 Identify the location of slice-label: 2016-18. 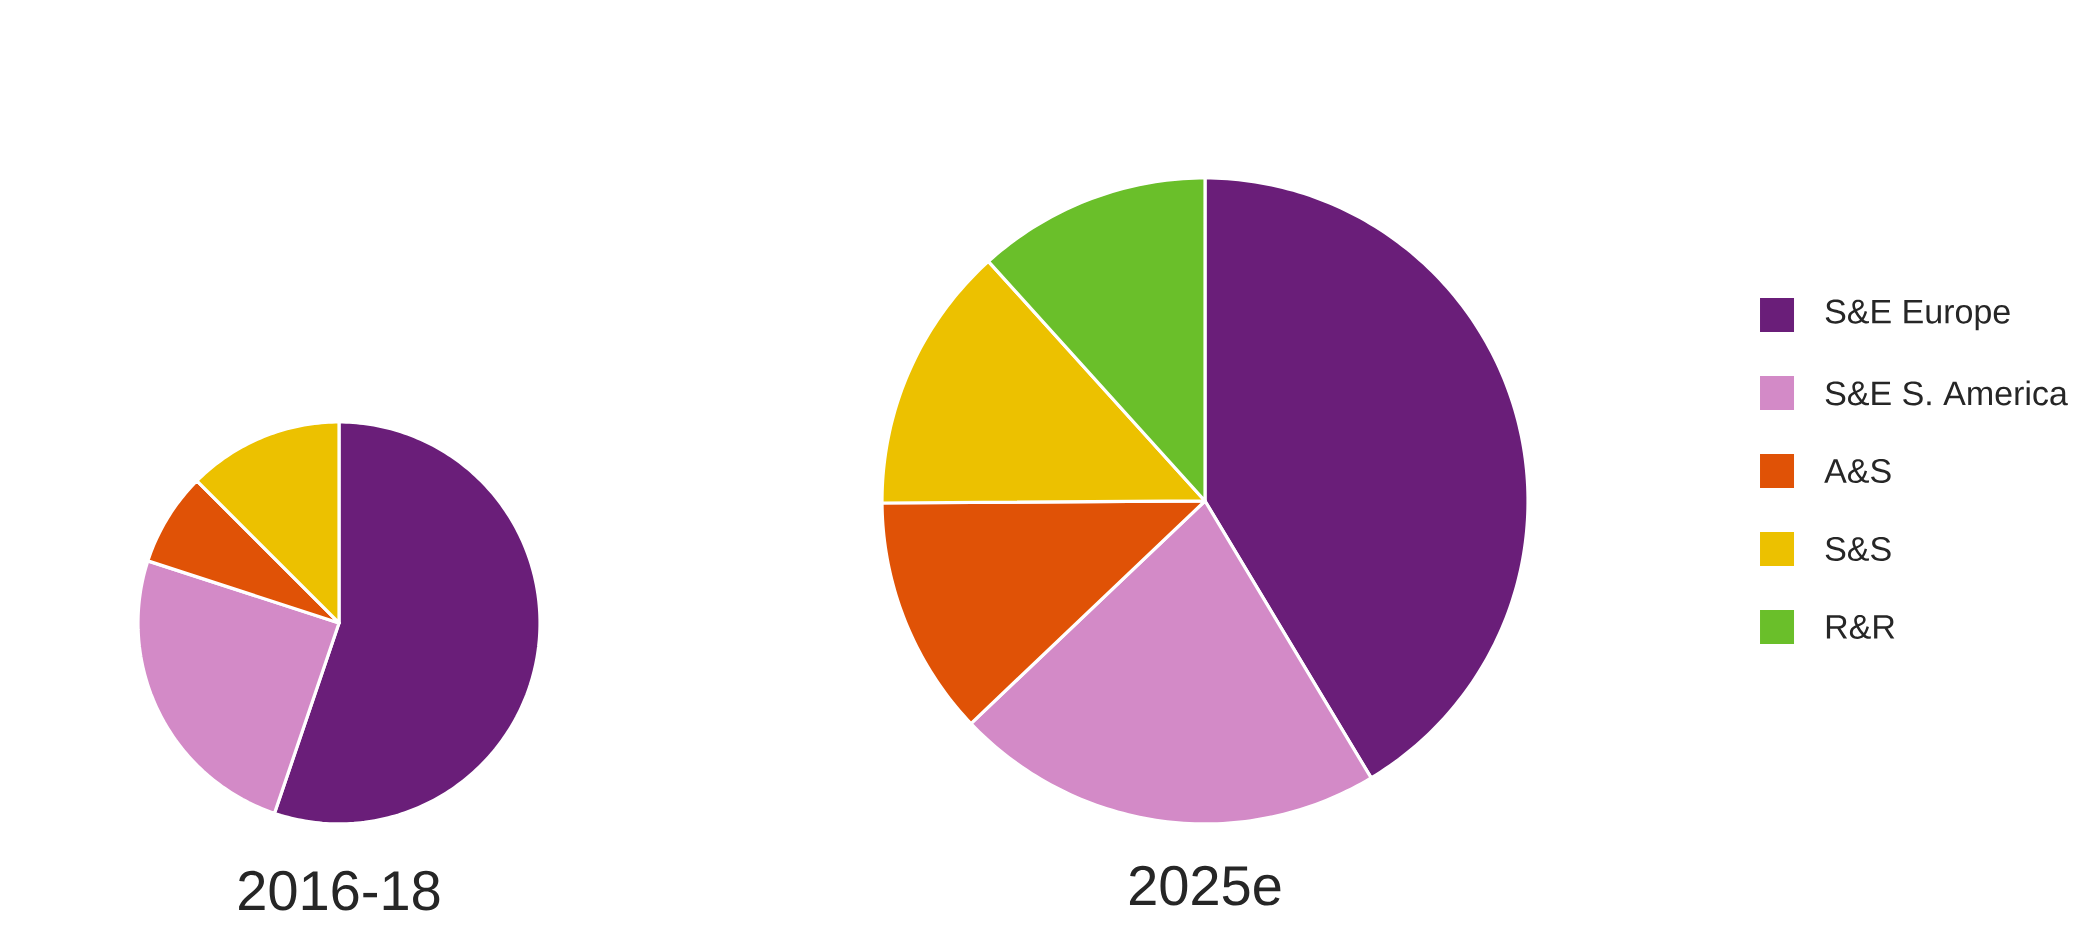
(339, 890).